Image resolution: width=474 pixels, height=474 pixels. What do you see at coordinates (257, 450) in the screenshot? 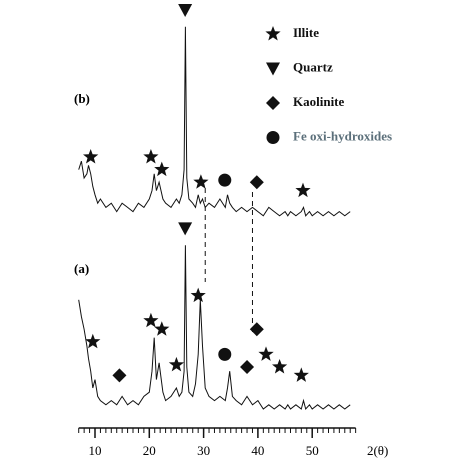
I see `x-tick-label: 40` at bounding box center [257, 450].